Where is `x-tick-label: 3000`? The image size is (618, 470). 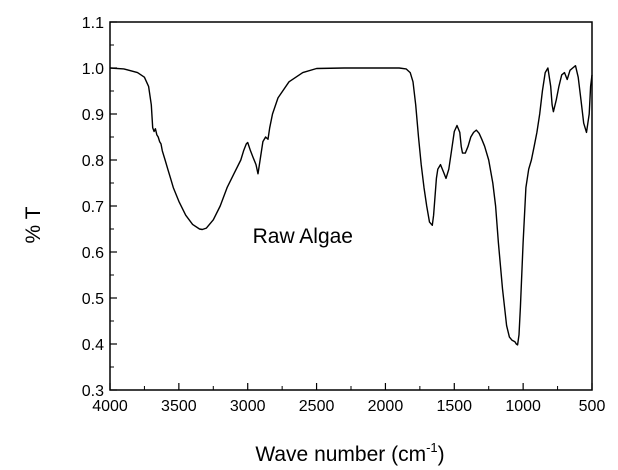
x-tick-label: 3000 is located at coordinates (248, 406).